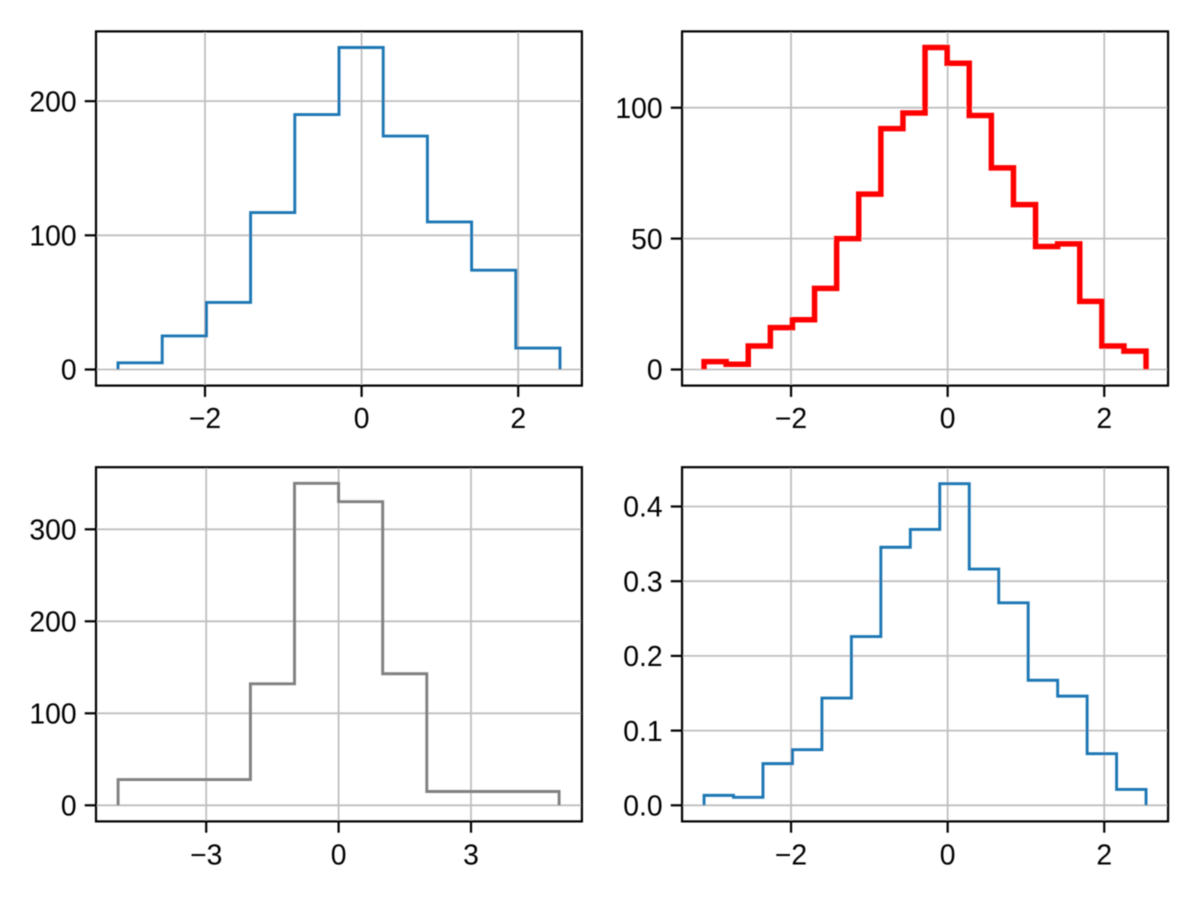 This screenshot has height=900, width=1200. What do you see at coordinates (646, 239) in the screenshot?
I see `svg-text: 50` at bounding box center [646, 239].